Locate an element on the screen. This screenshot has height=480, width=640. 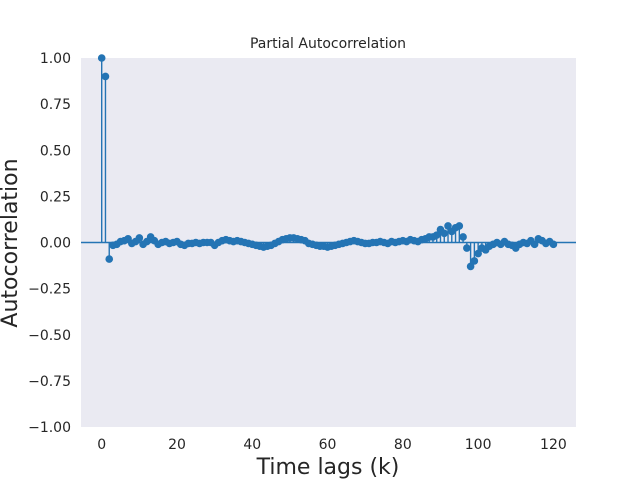
y-tick-label: 0.50 is located at coordinates (55, 151).